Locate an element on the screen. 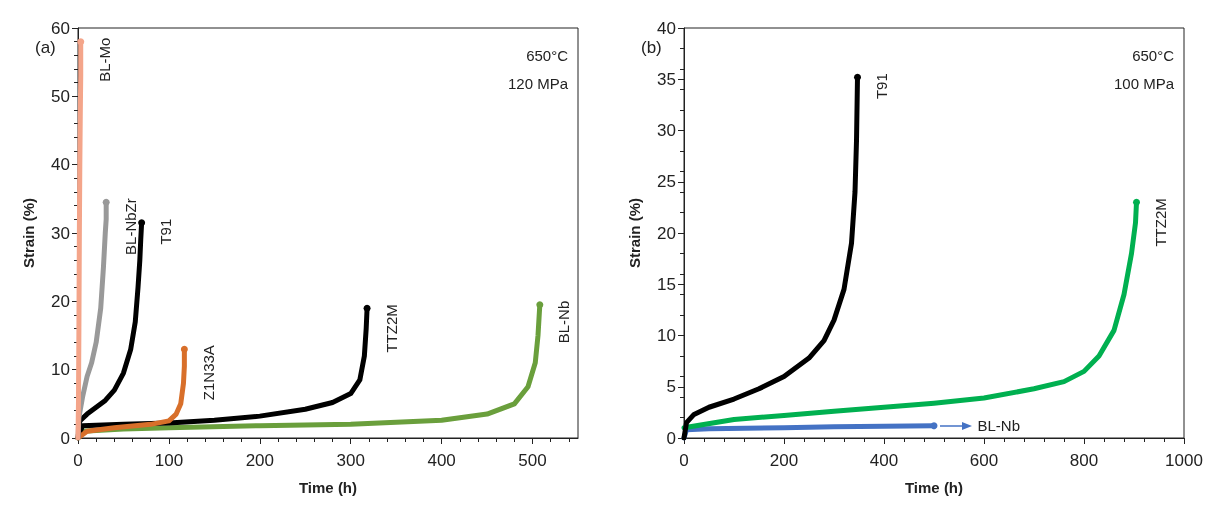  x-tick-label: 300 is located at coordinates (350, 460).